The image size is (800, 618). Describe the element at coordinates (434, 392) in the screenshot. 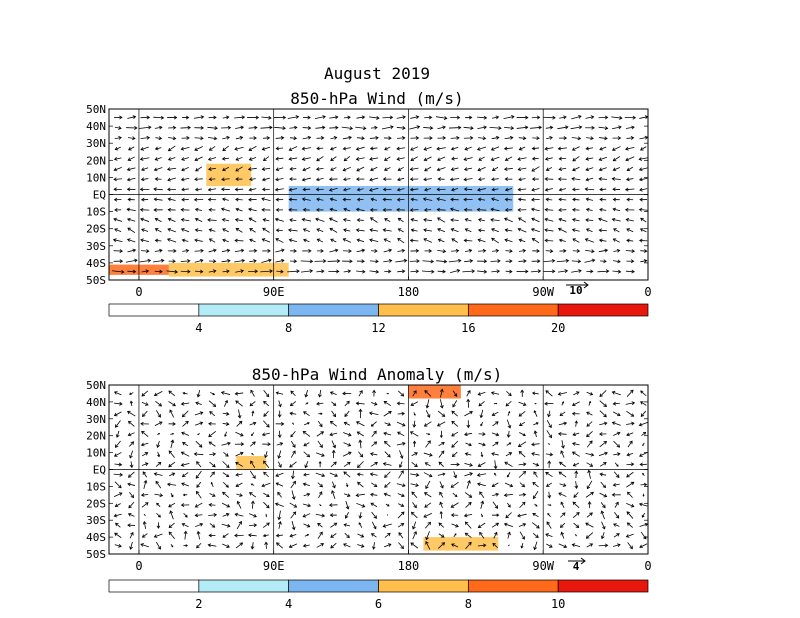

I see `shaded-region` at that location.